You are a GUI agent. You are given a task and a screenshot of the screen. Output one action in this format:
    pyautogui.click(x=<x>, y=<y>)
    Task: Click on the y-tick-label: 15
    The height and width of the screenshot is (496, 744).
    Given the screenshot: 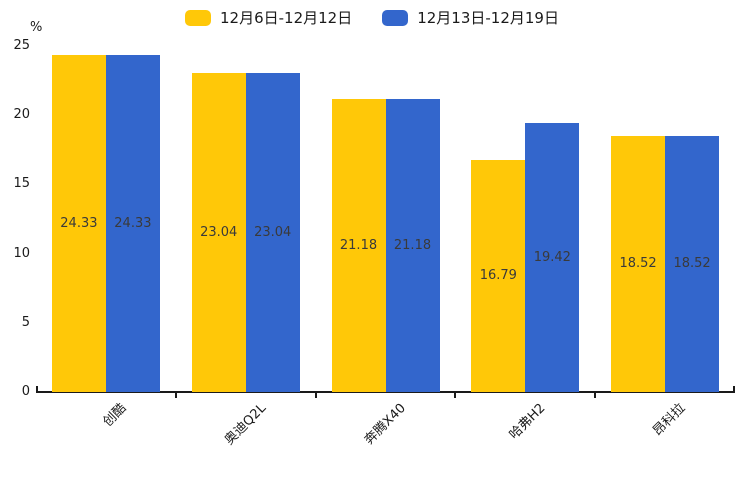 What is the action you would take?
    pyautogui.click(x=21, y=184)
    